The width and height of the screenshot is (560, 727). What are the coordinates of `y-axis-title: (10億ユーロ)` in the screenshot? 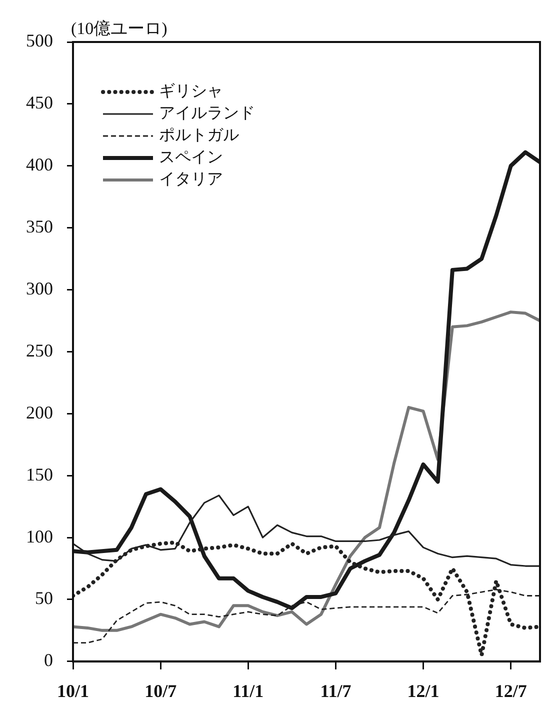 It's located at (119, 28).